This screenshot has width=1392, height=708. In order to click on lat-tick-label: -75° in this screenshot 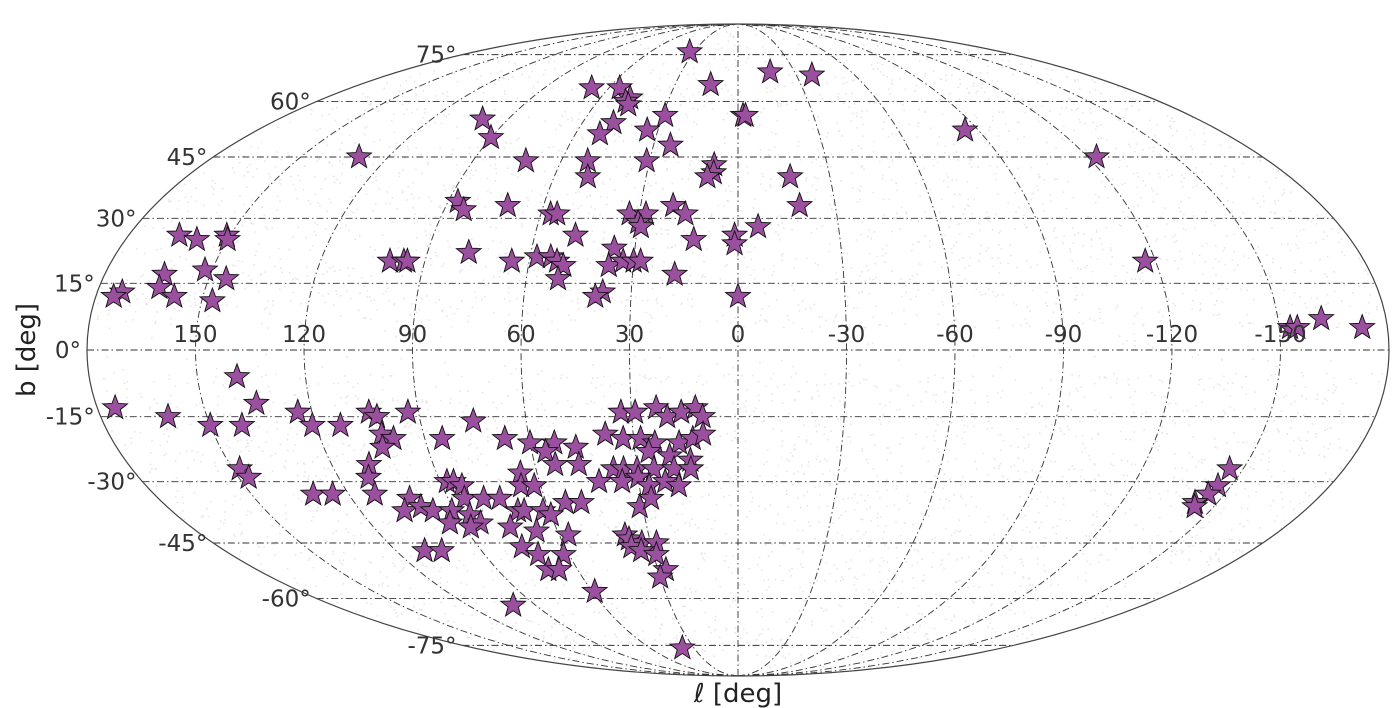, I will do `click(431, 646)`.